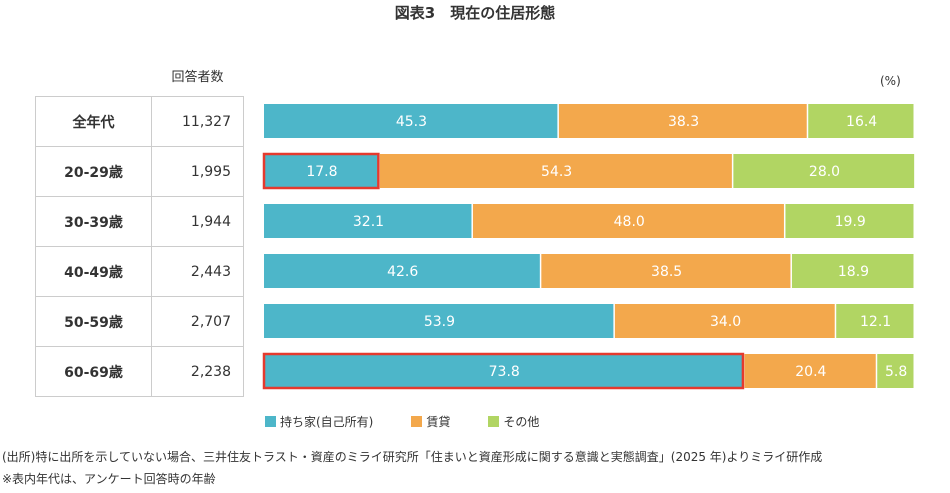  Describe the element at coordinates (327, 422) in the screenshot. I see `legend-label: 持ち家(自己所有)` at that location.